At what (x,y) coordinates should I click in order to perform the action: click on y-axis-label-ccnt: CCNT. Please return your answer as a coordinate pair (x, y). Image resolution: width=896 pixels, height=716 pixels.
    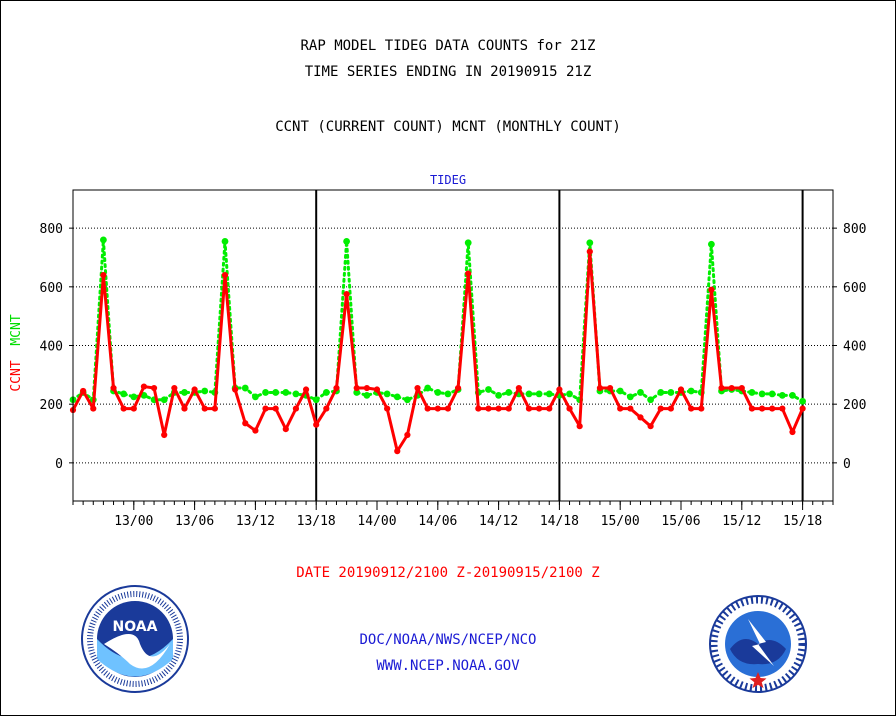
    Looking at the image, I should click on (16, 375).